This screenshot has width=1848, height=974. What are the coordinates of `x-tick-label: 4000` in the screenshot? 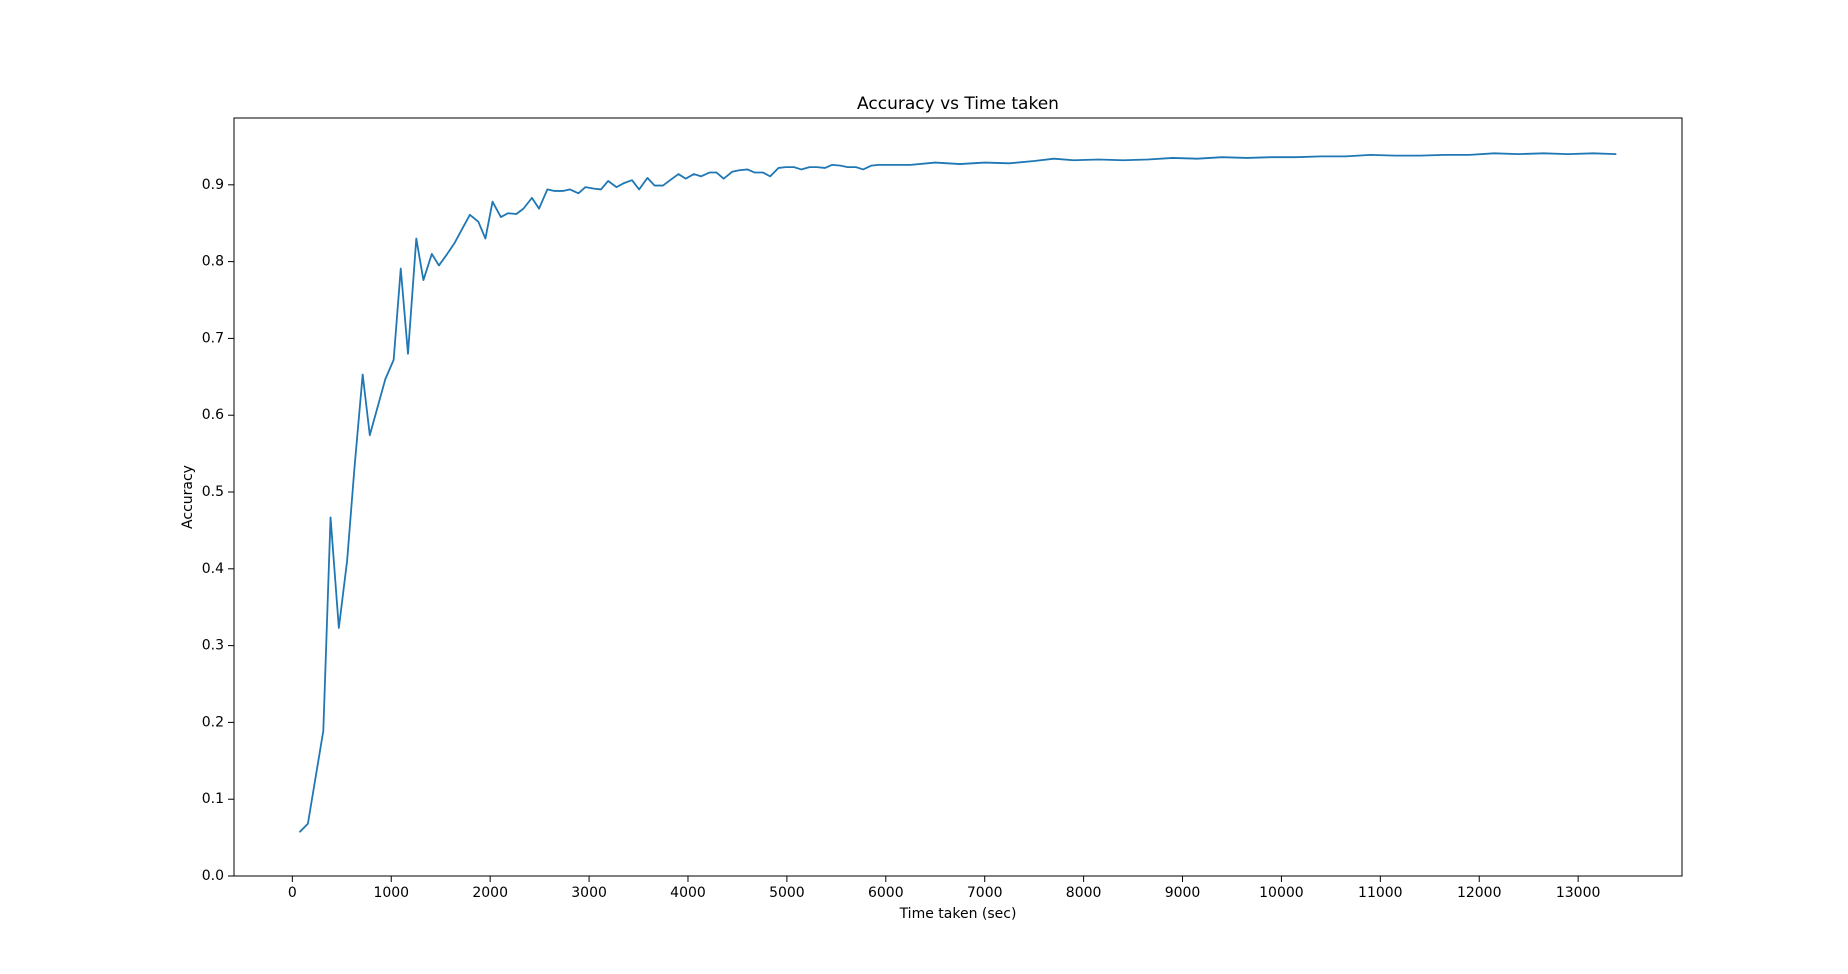 It's located at (688, 893).